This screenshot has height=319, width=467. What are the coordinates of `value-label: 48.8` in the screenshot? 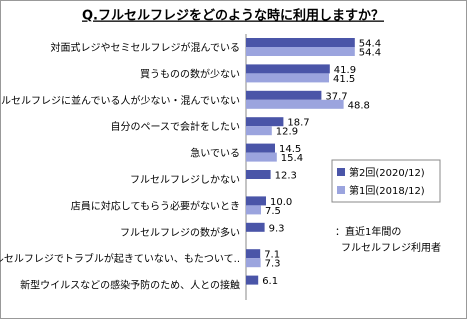 It's located at (359, 105).